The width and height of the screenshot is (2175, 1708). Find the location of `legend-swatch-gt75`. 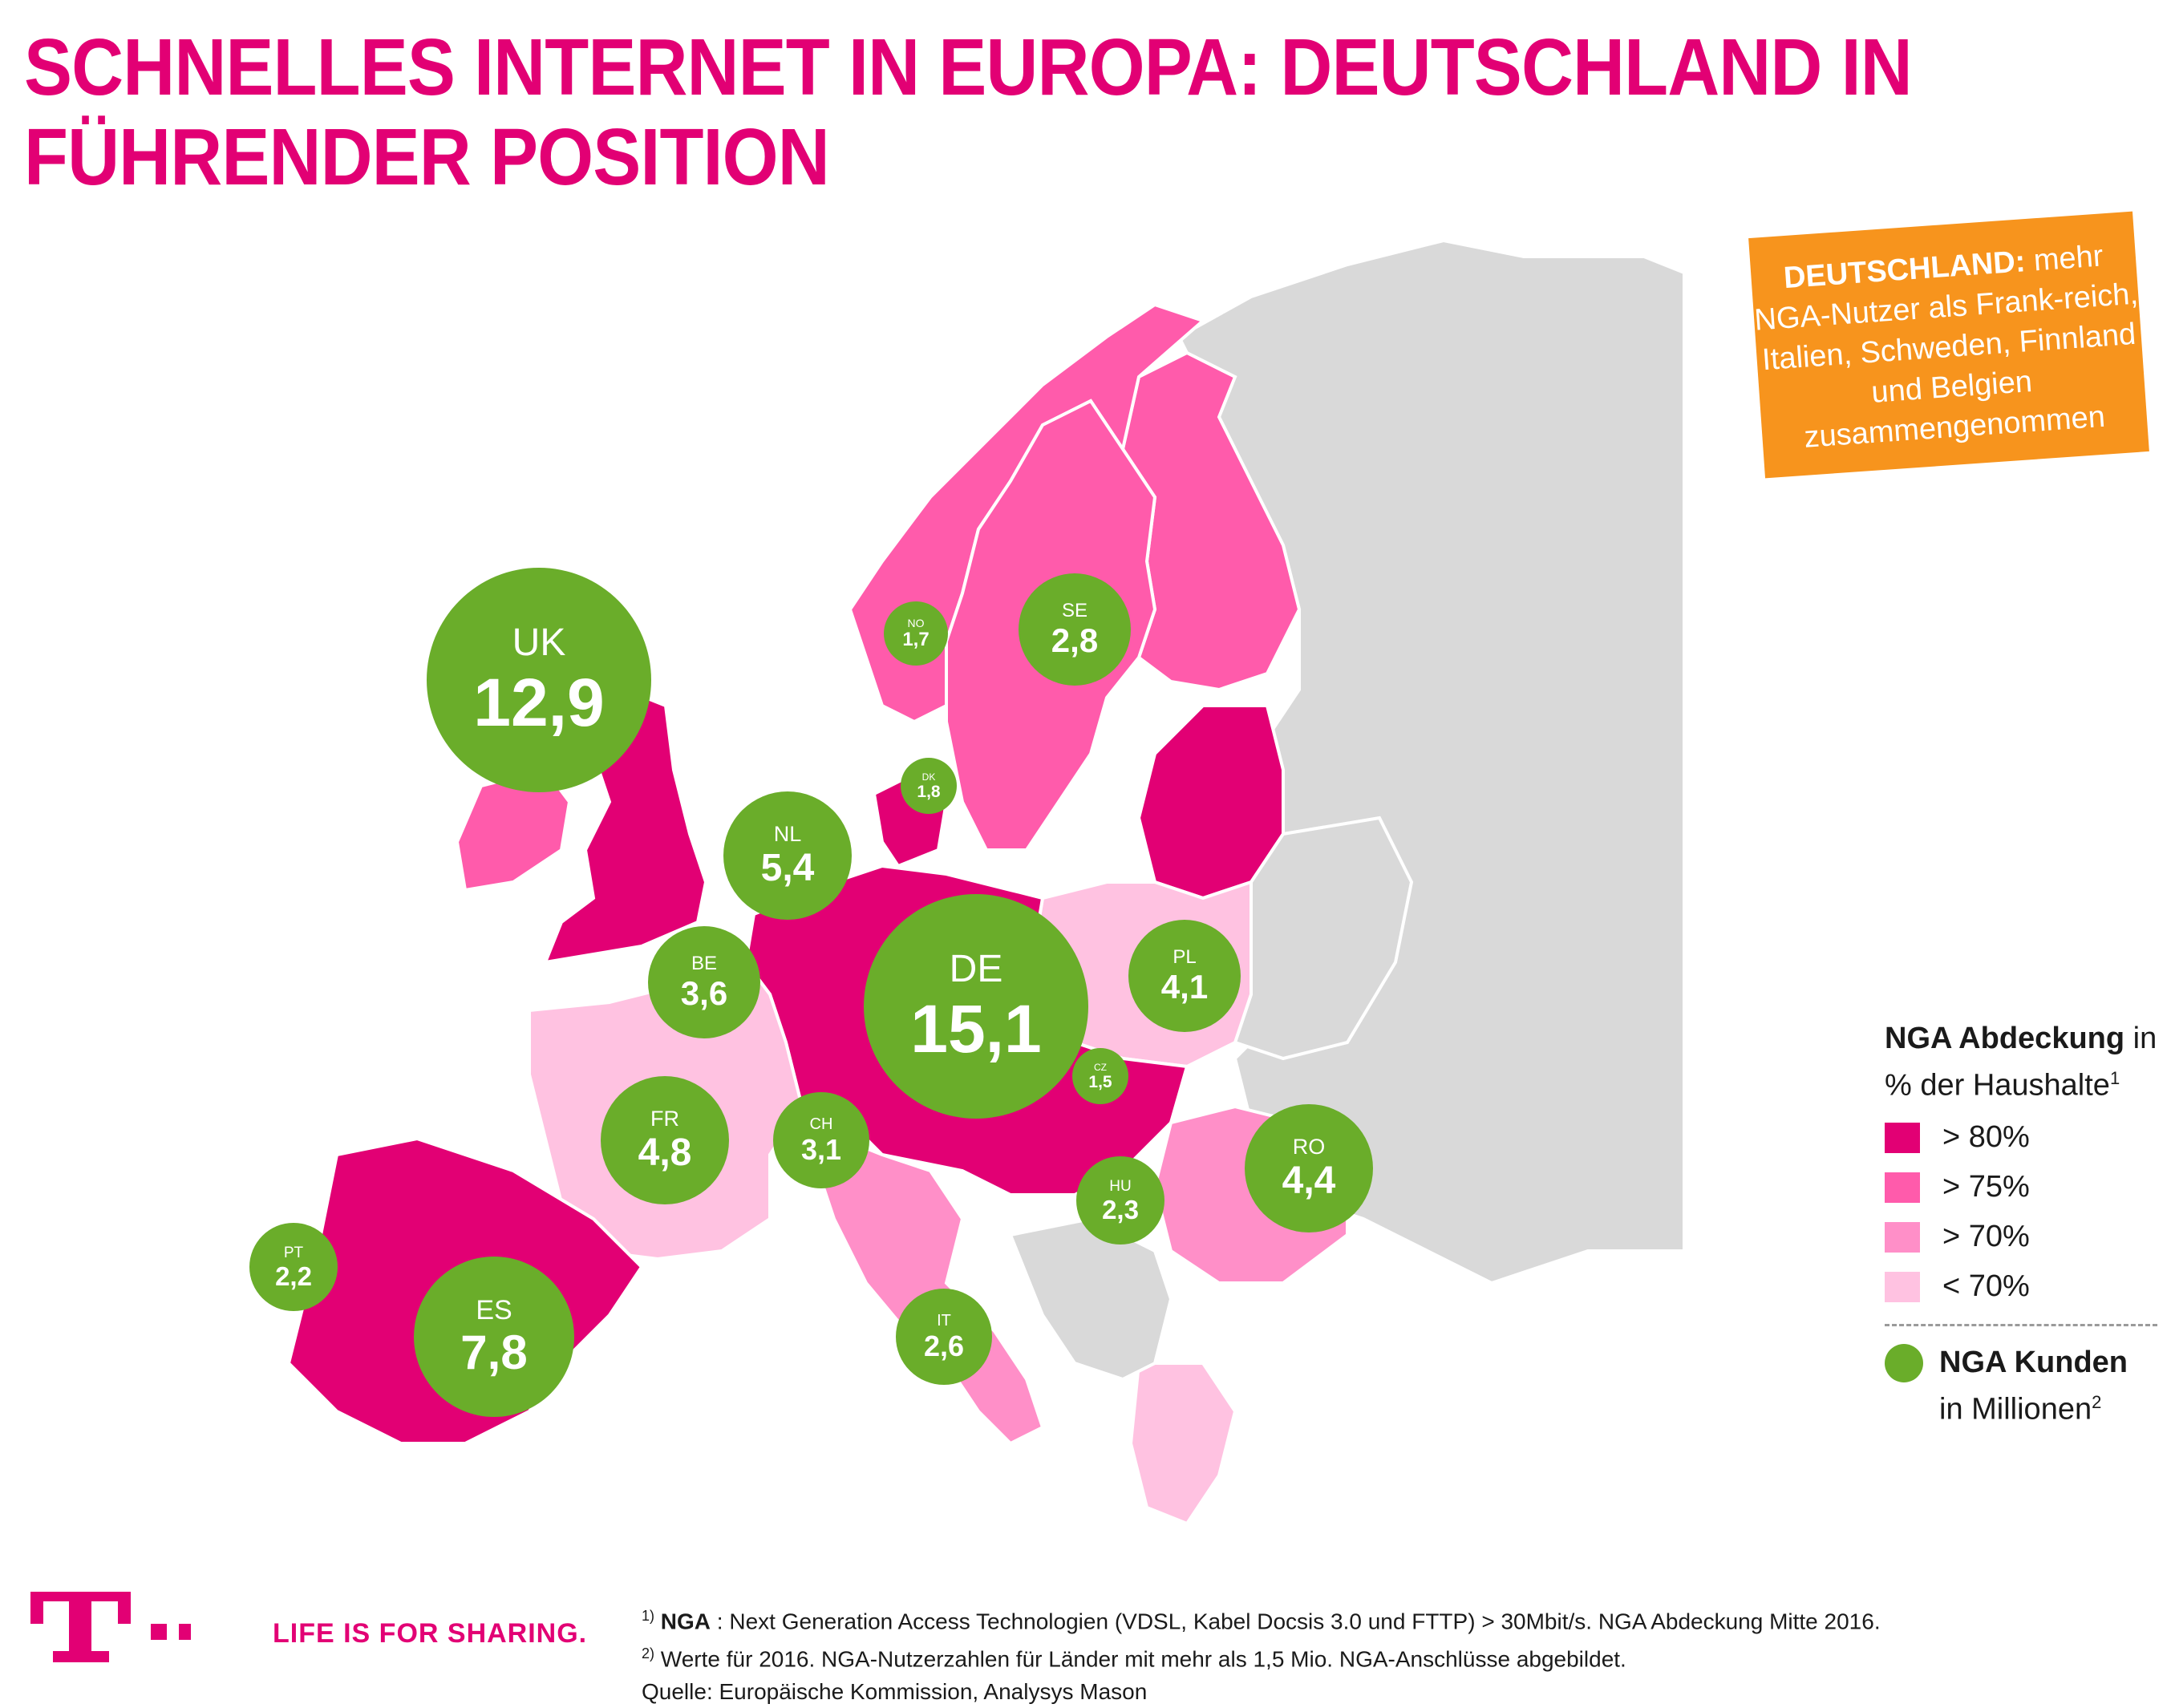

legend-swatch-gt75 is located at coordinates (1903, 1187).